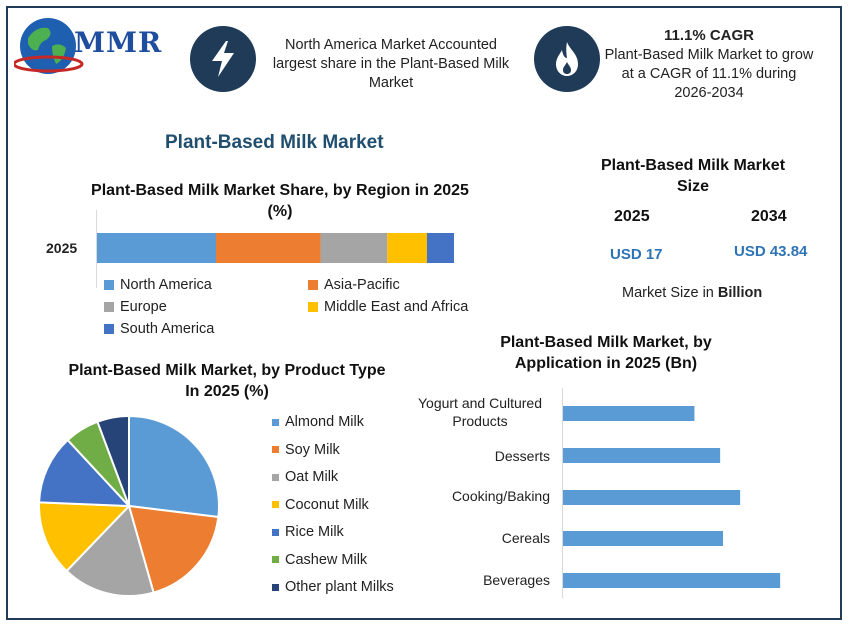 The image size is (850, 628). What do you see at coordinates (407, 248) in the screenshot?
I see `region-segment-middle-east-and-africa` at bounding box center [407, 248].